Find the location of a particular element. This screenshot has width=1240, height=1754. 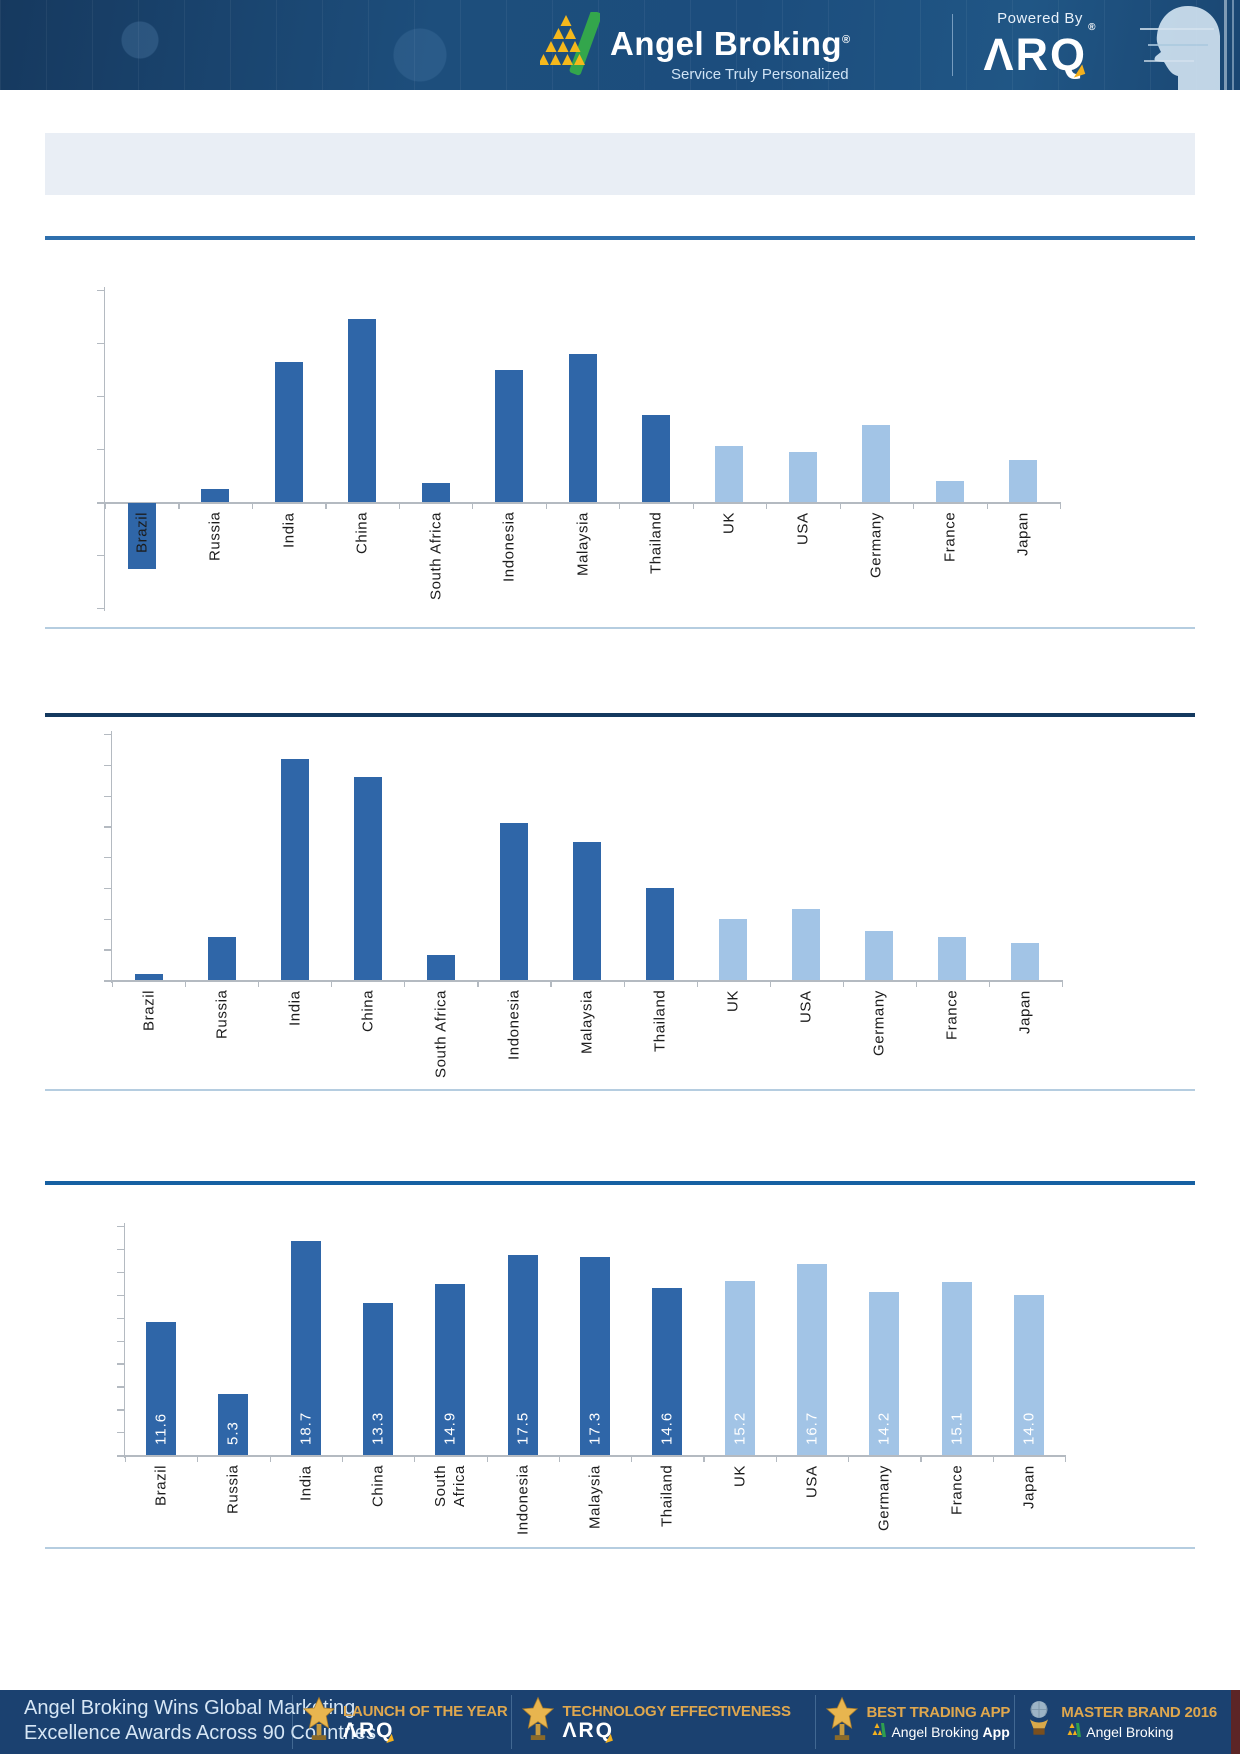

bar-value-label: 14.2 is located at coordinates (884, 1428).